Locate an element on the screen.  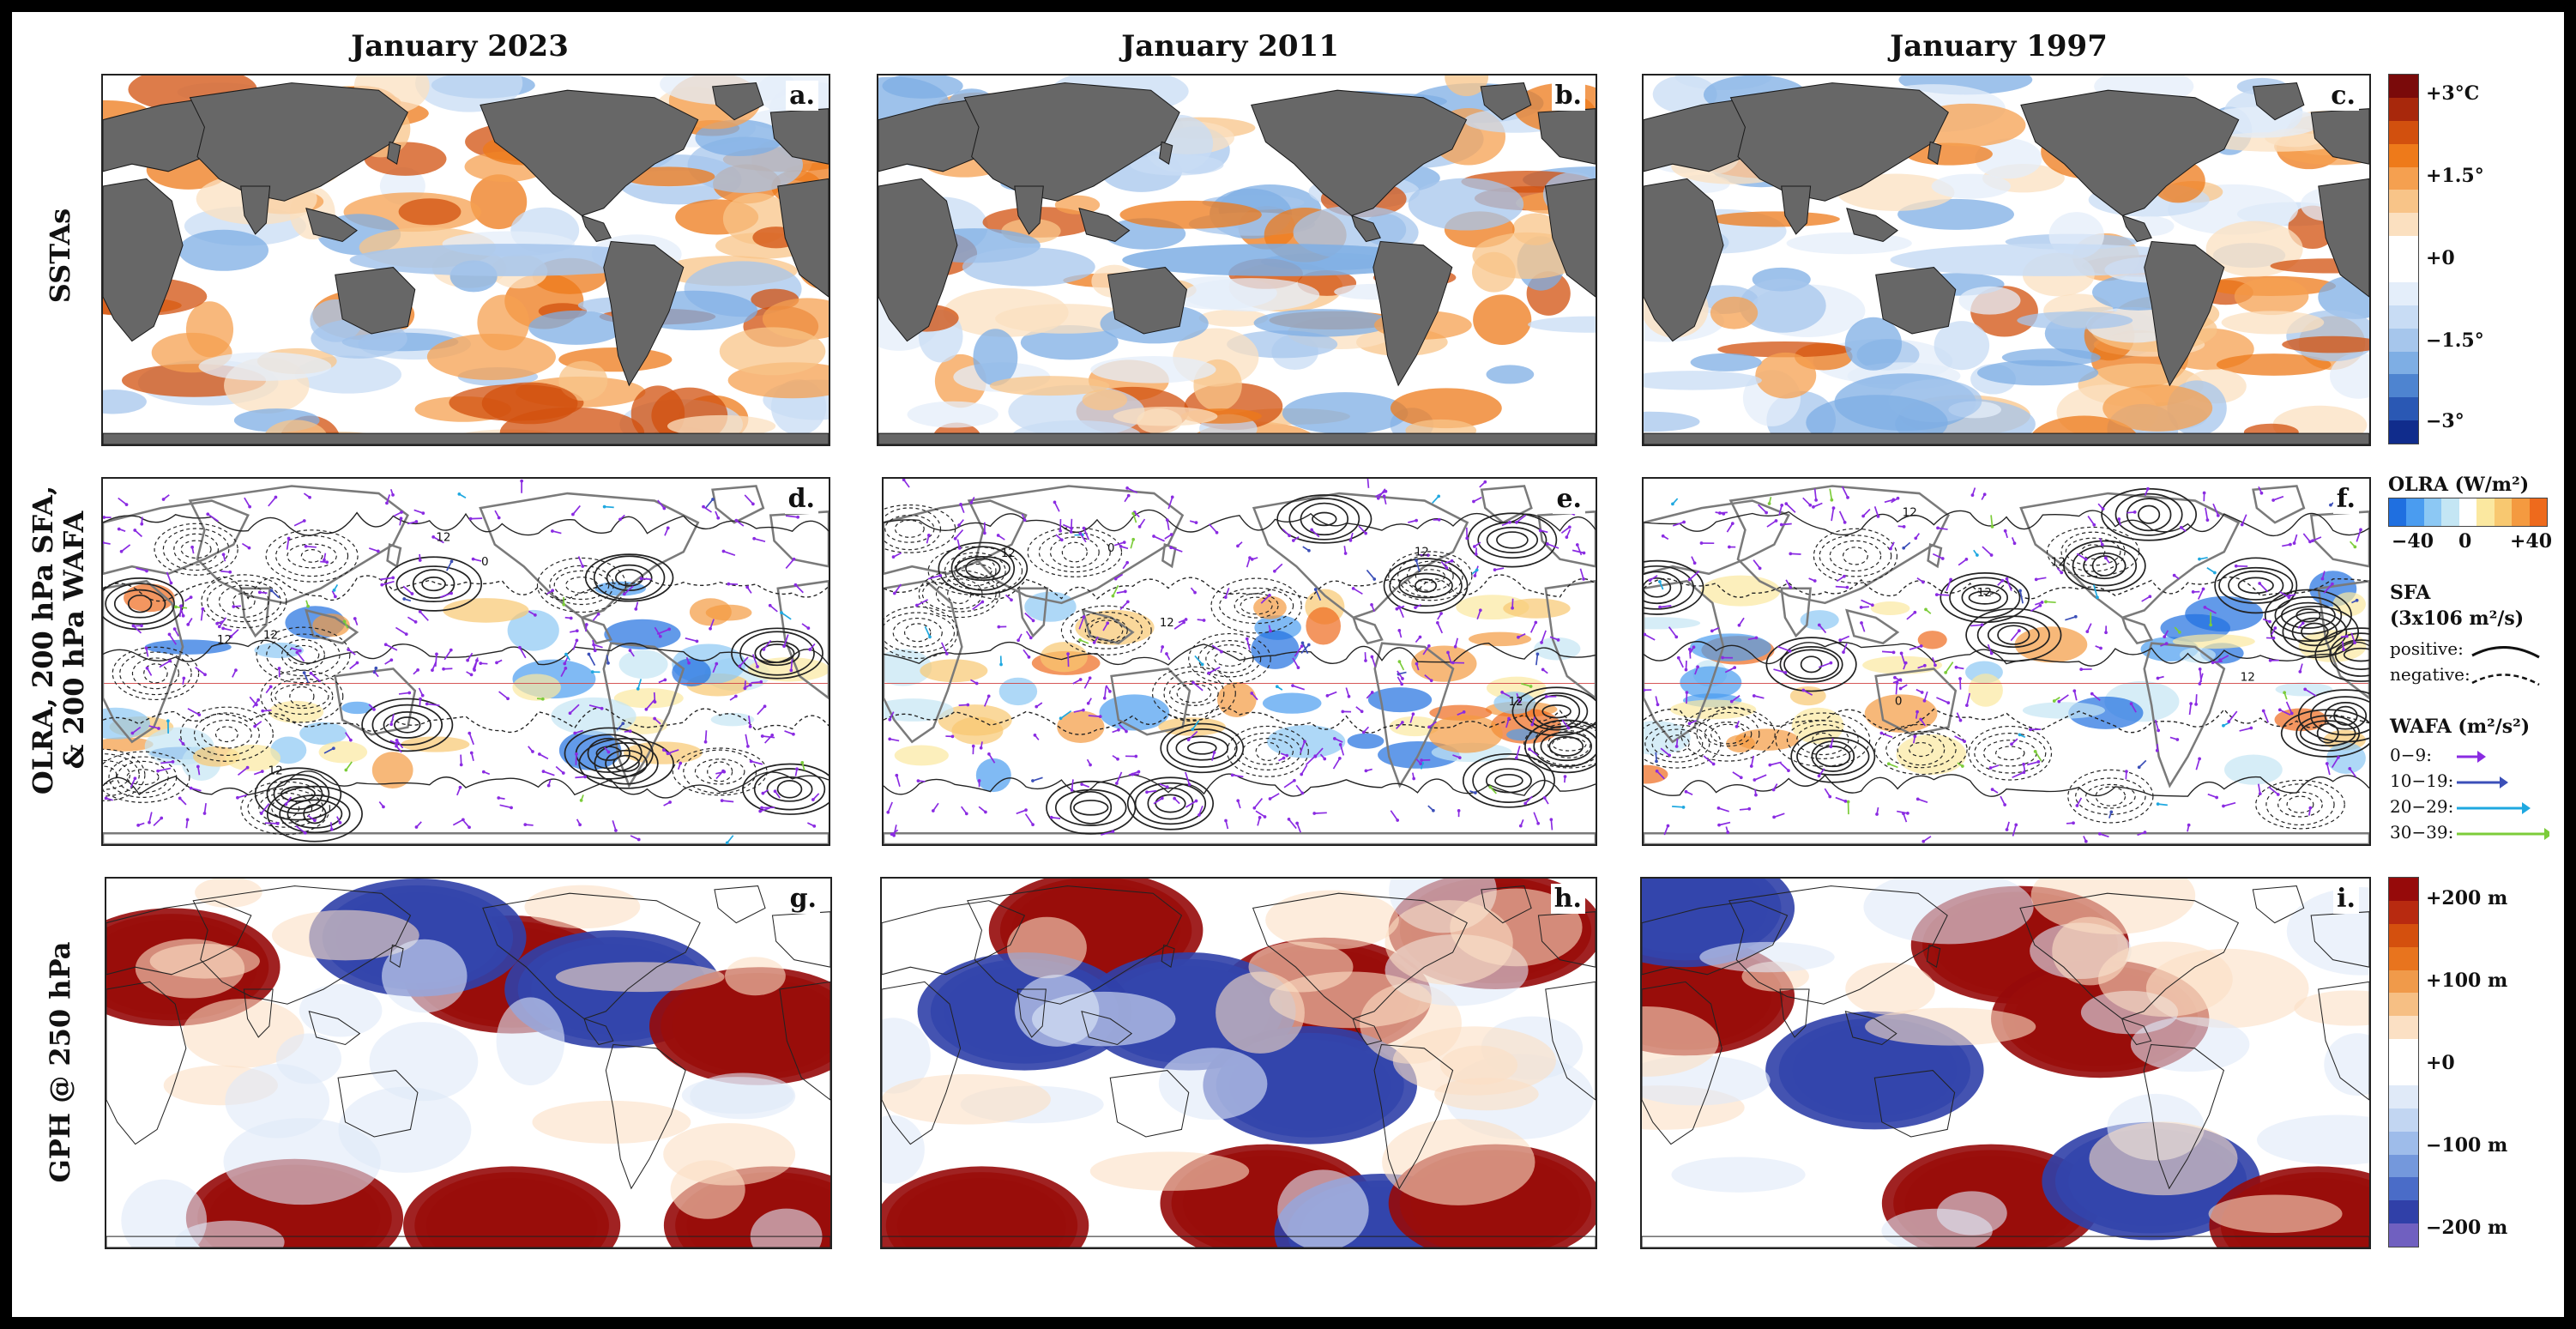
gph-tick: +0 is located at coordinates (2440, 1063).